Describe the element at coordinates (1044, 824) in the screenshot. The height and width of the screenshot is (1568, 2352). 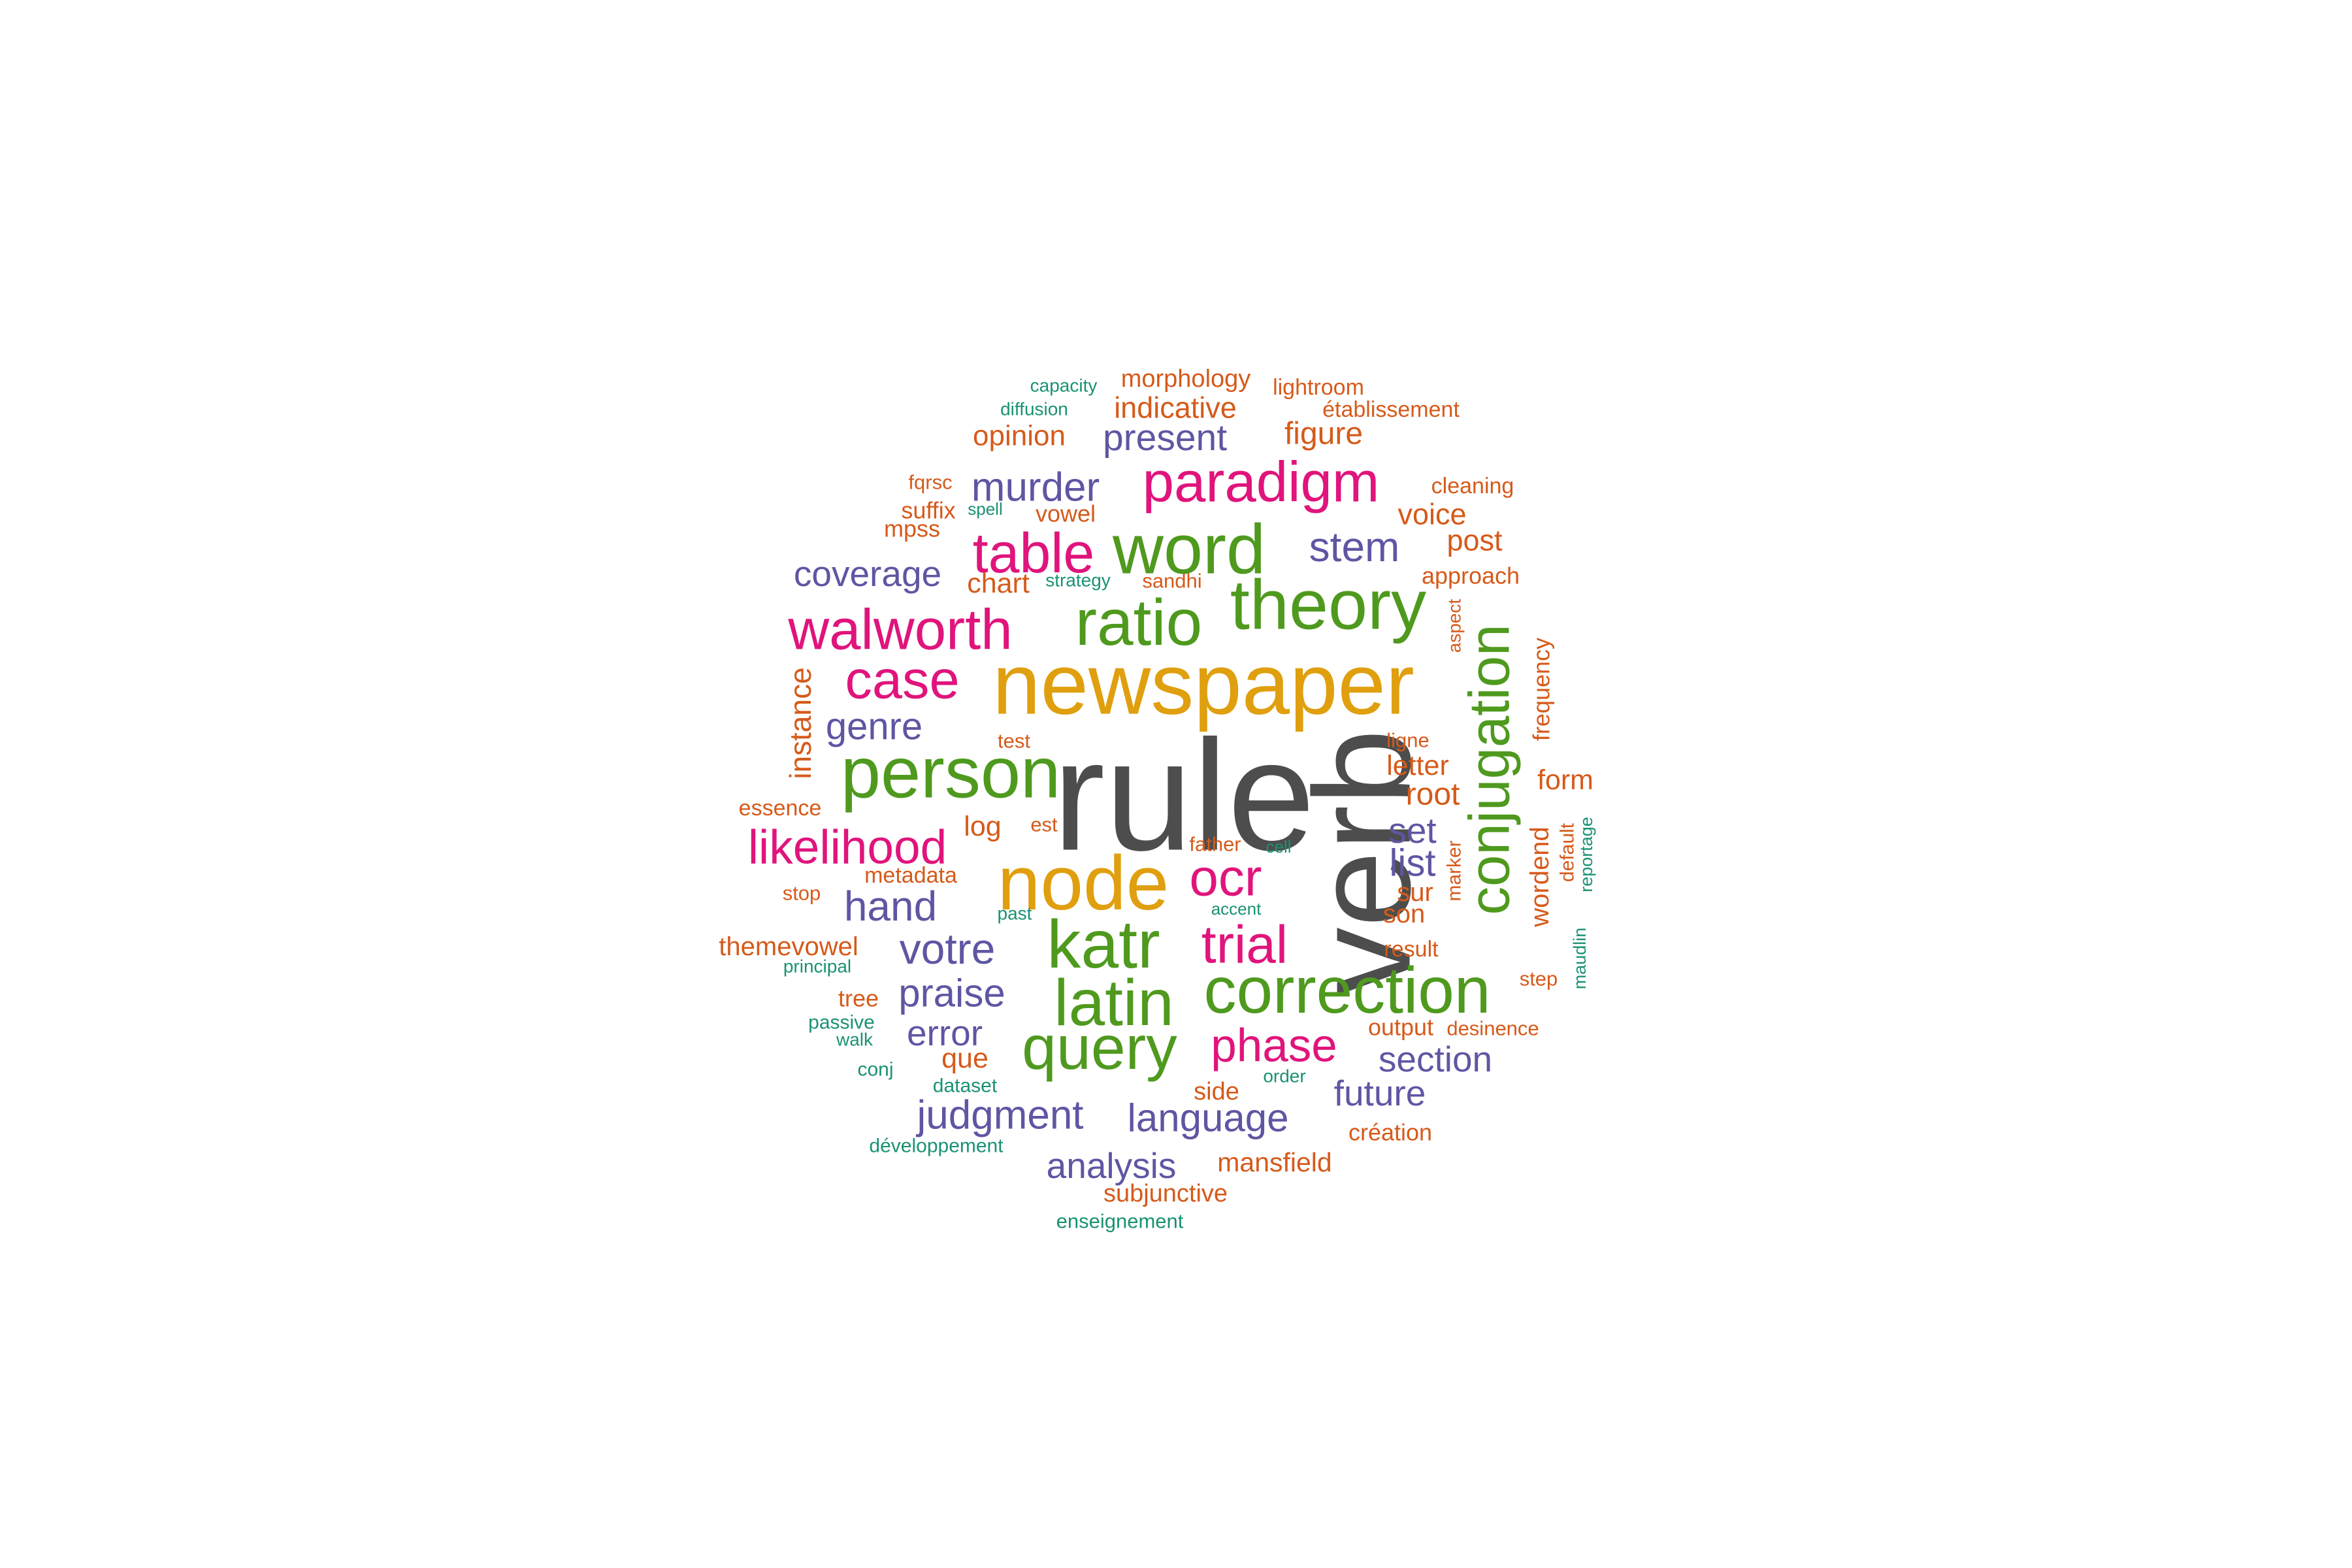
I see `word-est: est` at that location.